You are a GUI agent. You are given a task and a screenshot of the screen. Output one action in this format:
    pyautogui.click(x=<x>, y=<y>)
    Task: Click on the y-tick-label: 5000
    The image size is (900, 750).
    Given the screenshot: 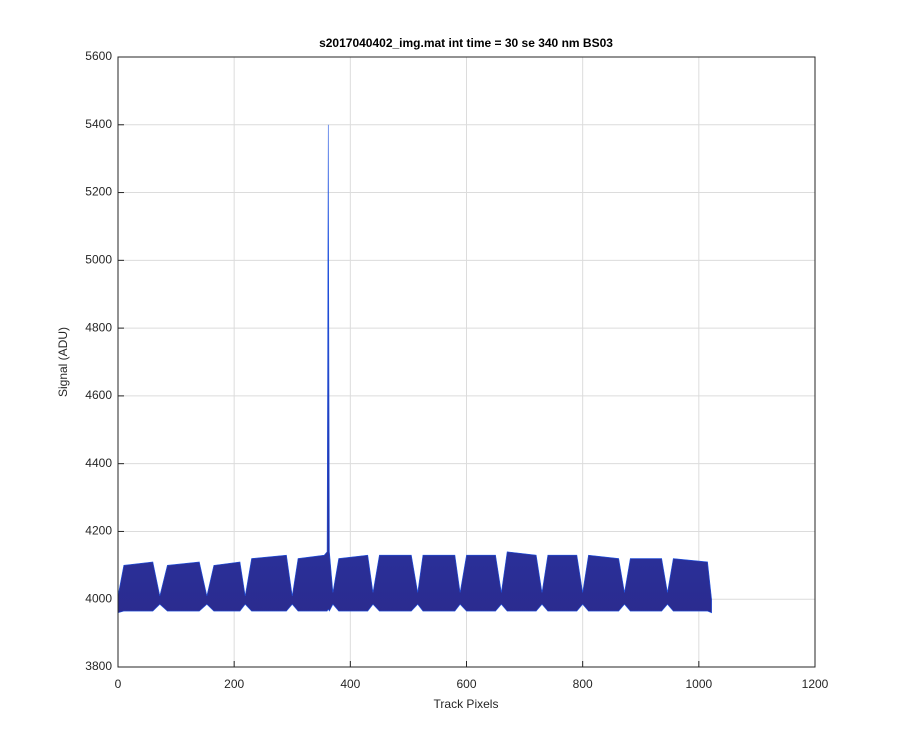 What is the action you would take?
    pyautogui.click(x=98, y=260)
    